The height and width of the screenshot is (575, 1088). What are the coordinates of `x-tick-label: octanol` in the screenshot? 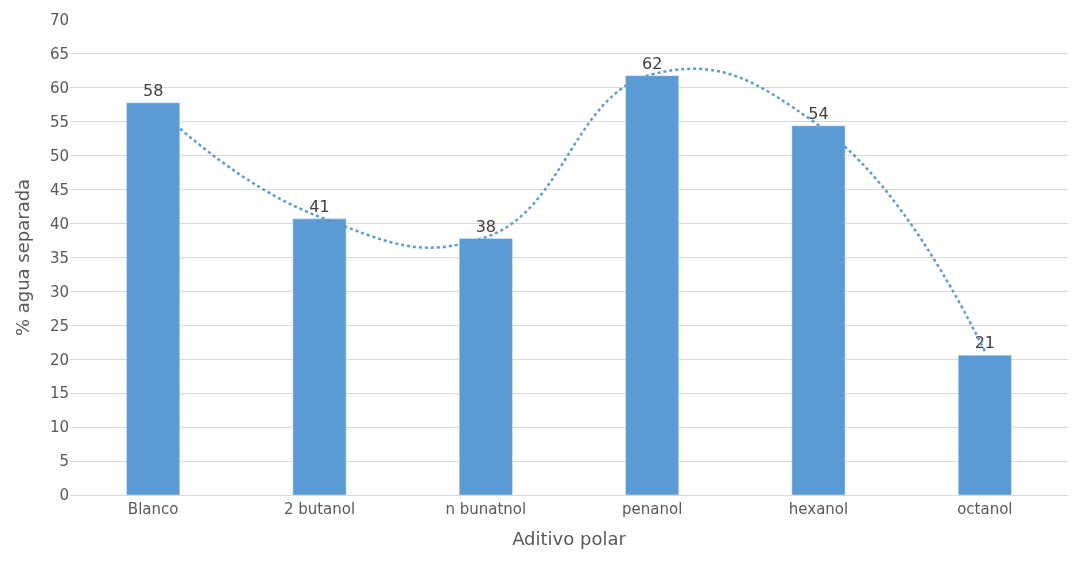 It's located at (985, 509).